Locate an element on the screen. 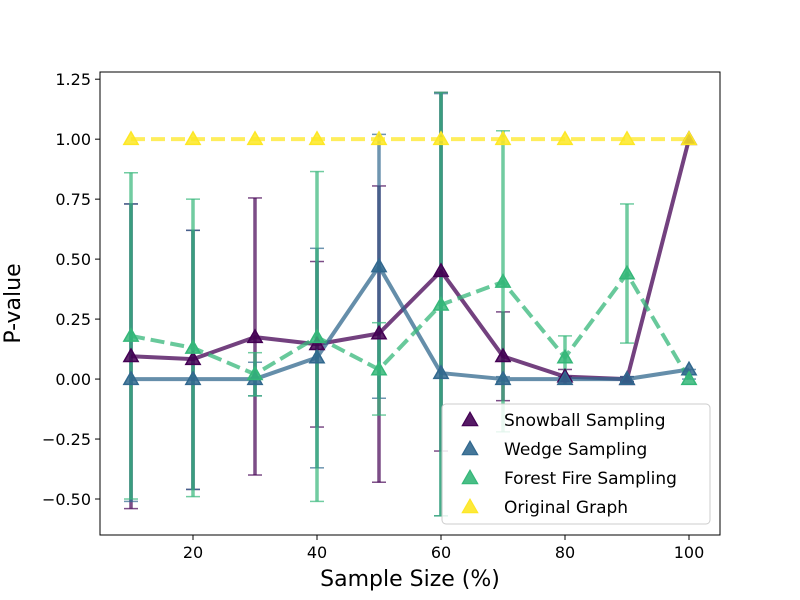 This screenshot has height=600, width=800. x-tick-label: 40 is located at coordinates (317, 552).